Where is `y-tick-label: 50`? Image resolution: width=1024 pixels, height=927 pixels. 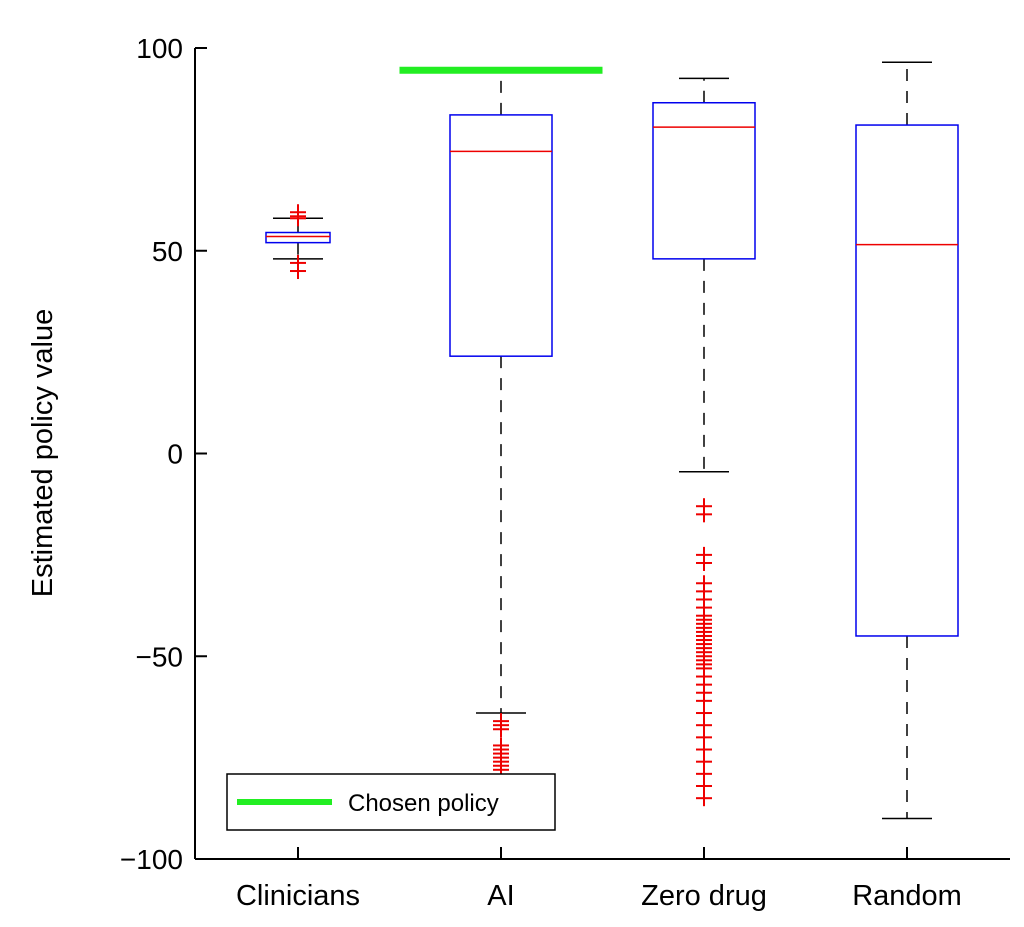
y-tick-label: 50 is located at coordinates (167, 251).